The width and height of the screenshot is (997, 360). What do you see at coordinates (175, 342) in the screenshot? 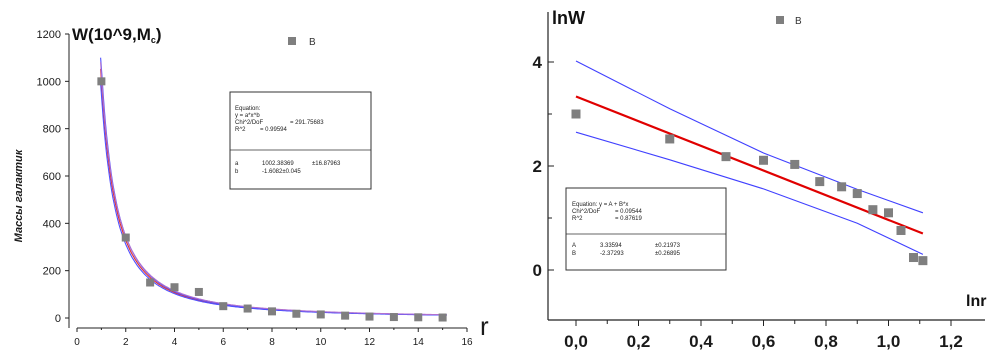
I see `x-tick-label: 4` at bounding box center [175, 342].